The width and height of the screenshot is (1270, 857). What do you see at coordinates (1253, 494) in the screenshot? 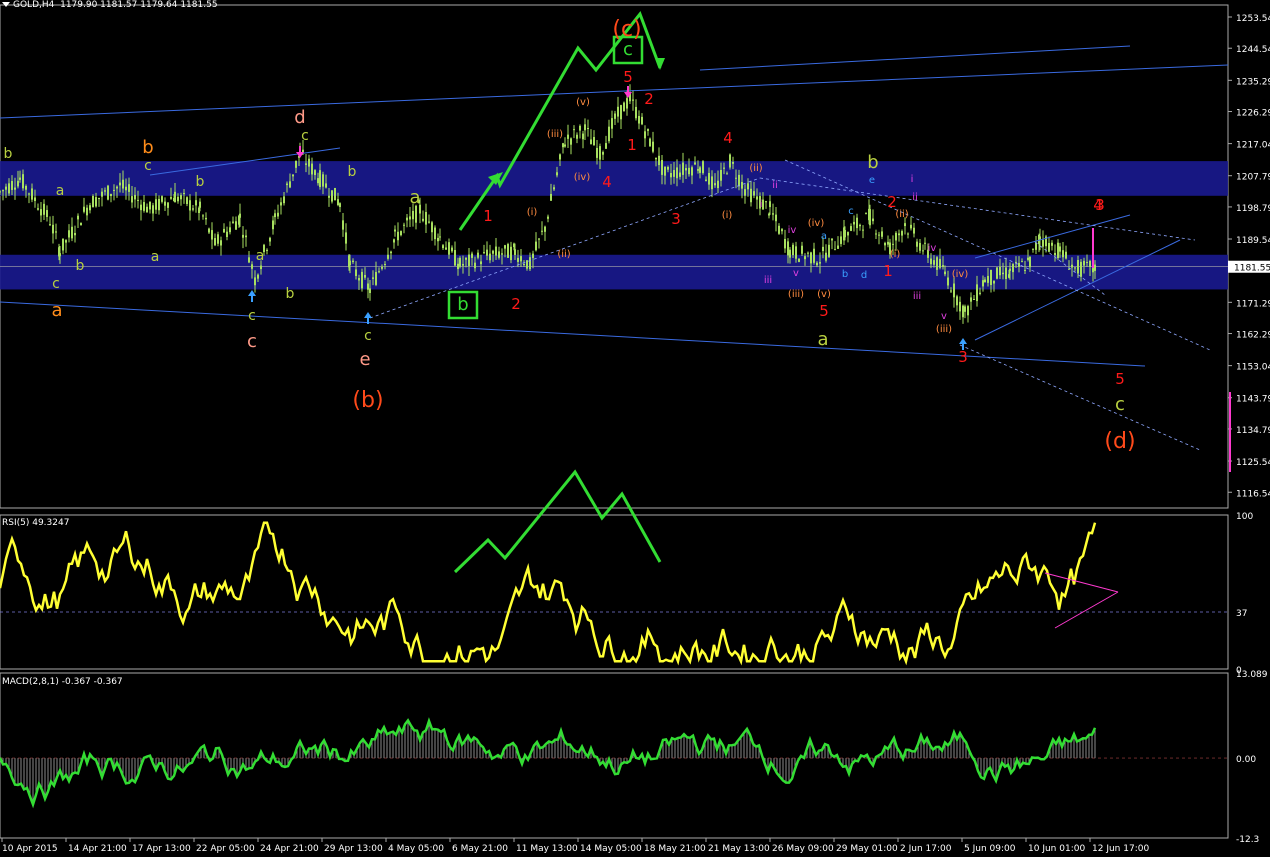
I see `price-tick-label: 1116.54` at bounding box center [1253, 494].